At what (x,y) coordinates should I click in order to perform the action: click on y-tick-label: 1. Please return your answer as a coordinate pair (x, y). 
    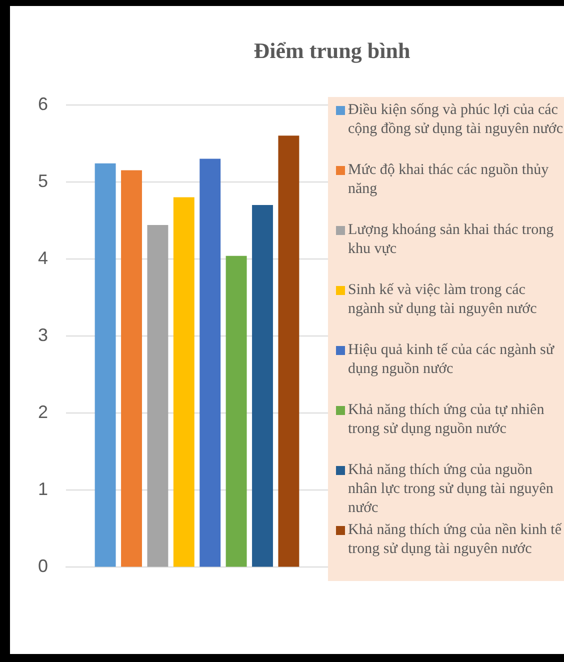
    Looking at the image, I should click on (43, 489).